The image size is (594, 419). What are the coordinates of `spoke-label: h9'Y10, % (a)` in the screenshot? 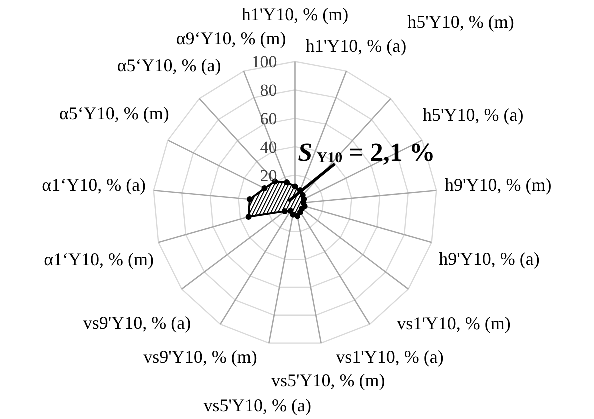 It's located at (489, 259).